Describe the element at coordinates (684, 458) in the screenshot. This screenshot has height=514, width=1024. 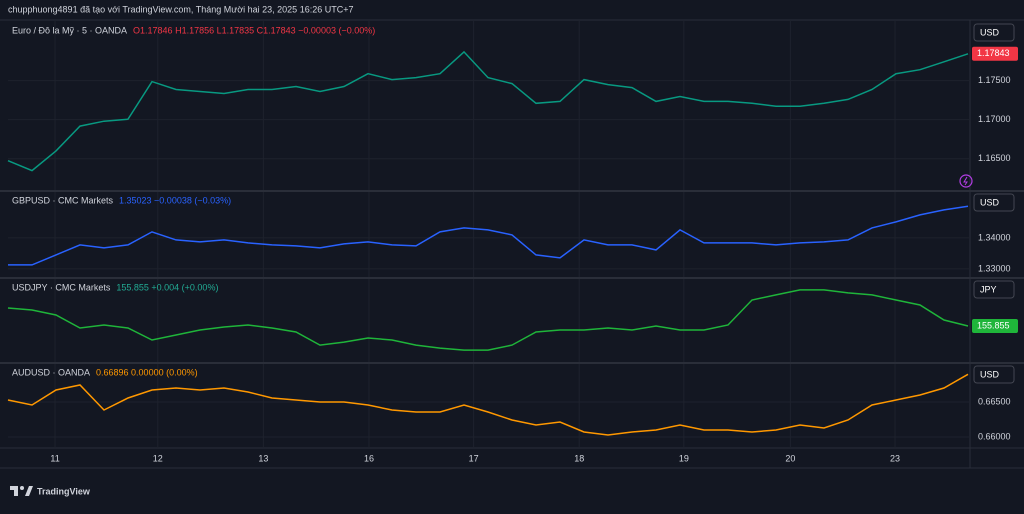
I see `x-tick-label: 19` at that location.